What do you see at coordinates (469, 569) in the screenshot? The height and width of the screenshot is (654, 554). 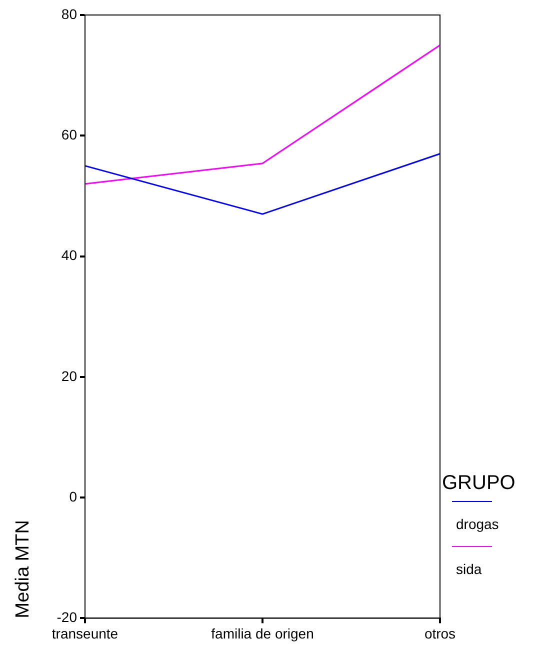 I see `legend-label: sida` at bounding box center [469, 569].